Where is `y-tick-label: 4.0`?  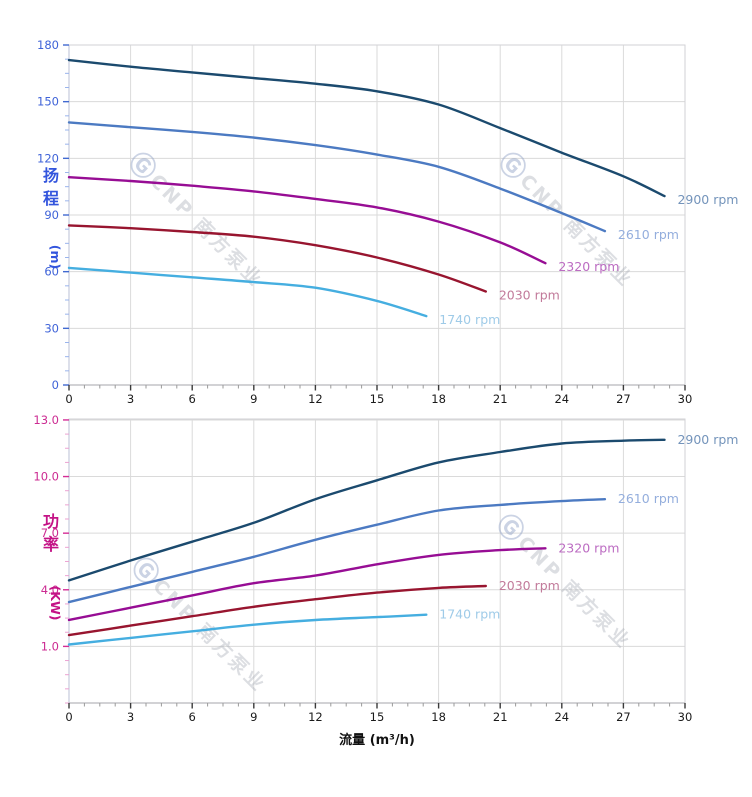
y-tick-label: 4.0 is located at coordinates (50, 590).